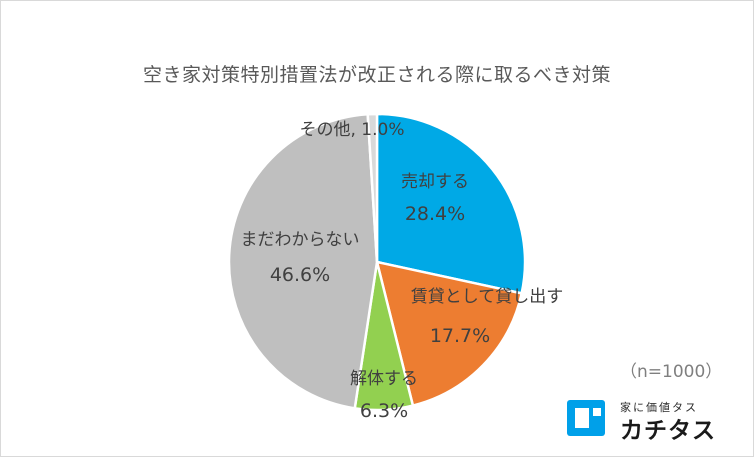 The width and height of the screenshot is (754, 457). What do you see at coordinates (435, 182) in the screenshot?
I see `slice-name-0: 売却する` at bounding box center [435, 182].